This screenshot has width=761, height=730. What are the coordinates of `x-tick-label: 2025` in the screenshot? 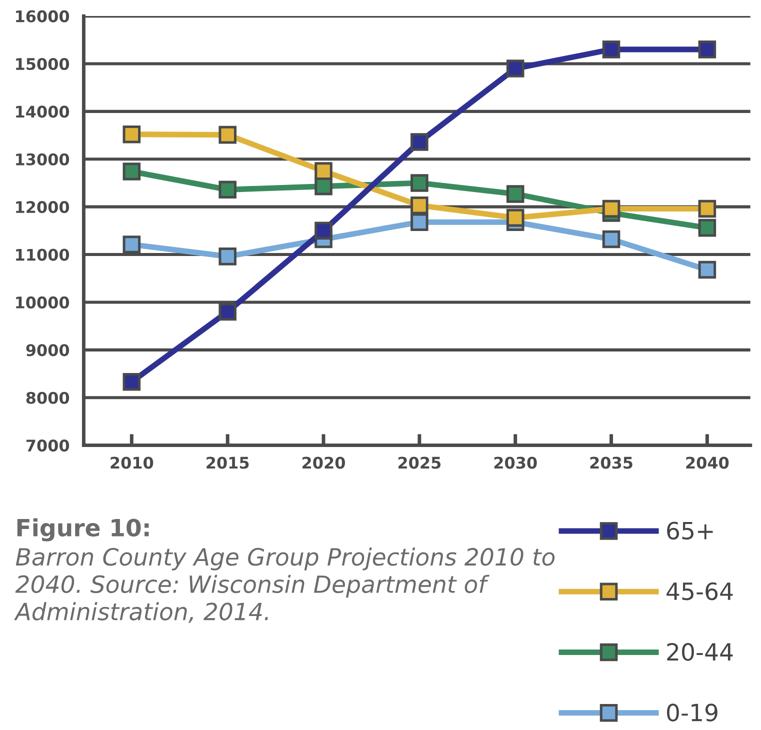 It's located at (419, 462).